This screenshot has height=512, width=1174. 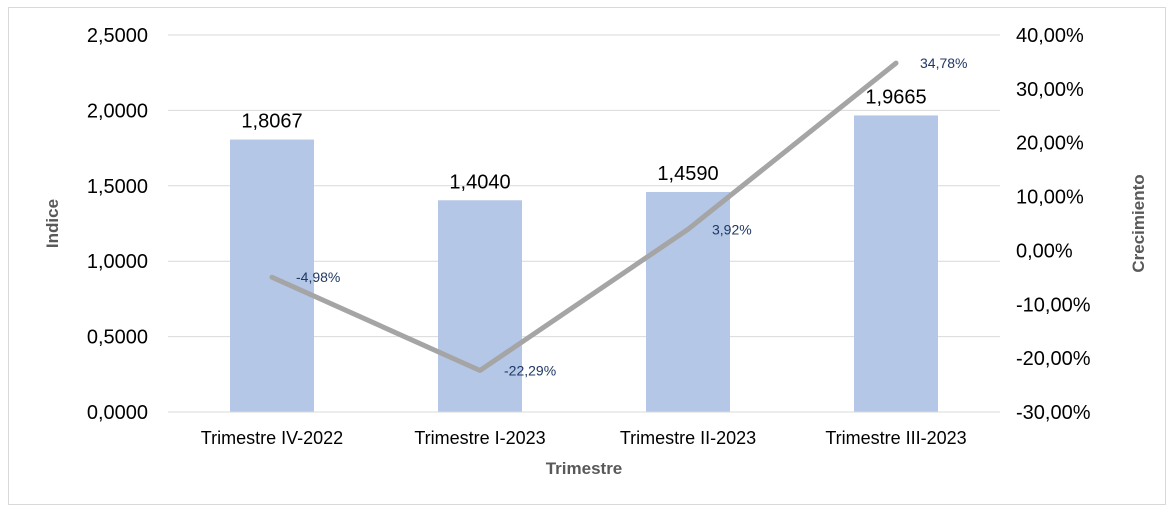 What do you see at coordinates (1138, 223) in the screenshot?
I see `y2-axis-title: Crecimiento` at bounding box center [1138, 223].